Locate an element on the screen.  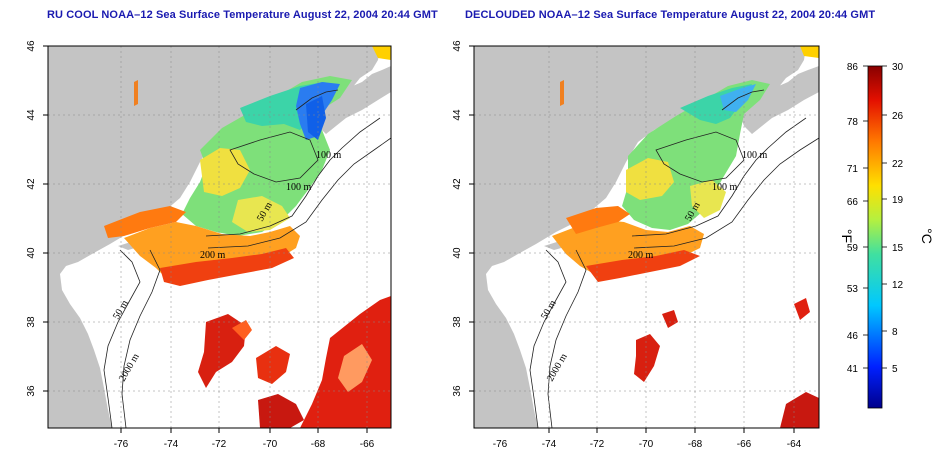
celsius-tick: 5 is located at coordinates (895, 369).